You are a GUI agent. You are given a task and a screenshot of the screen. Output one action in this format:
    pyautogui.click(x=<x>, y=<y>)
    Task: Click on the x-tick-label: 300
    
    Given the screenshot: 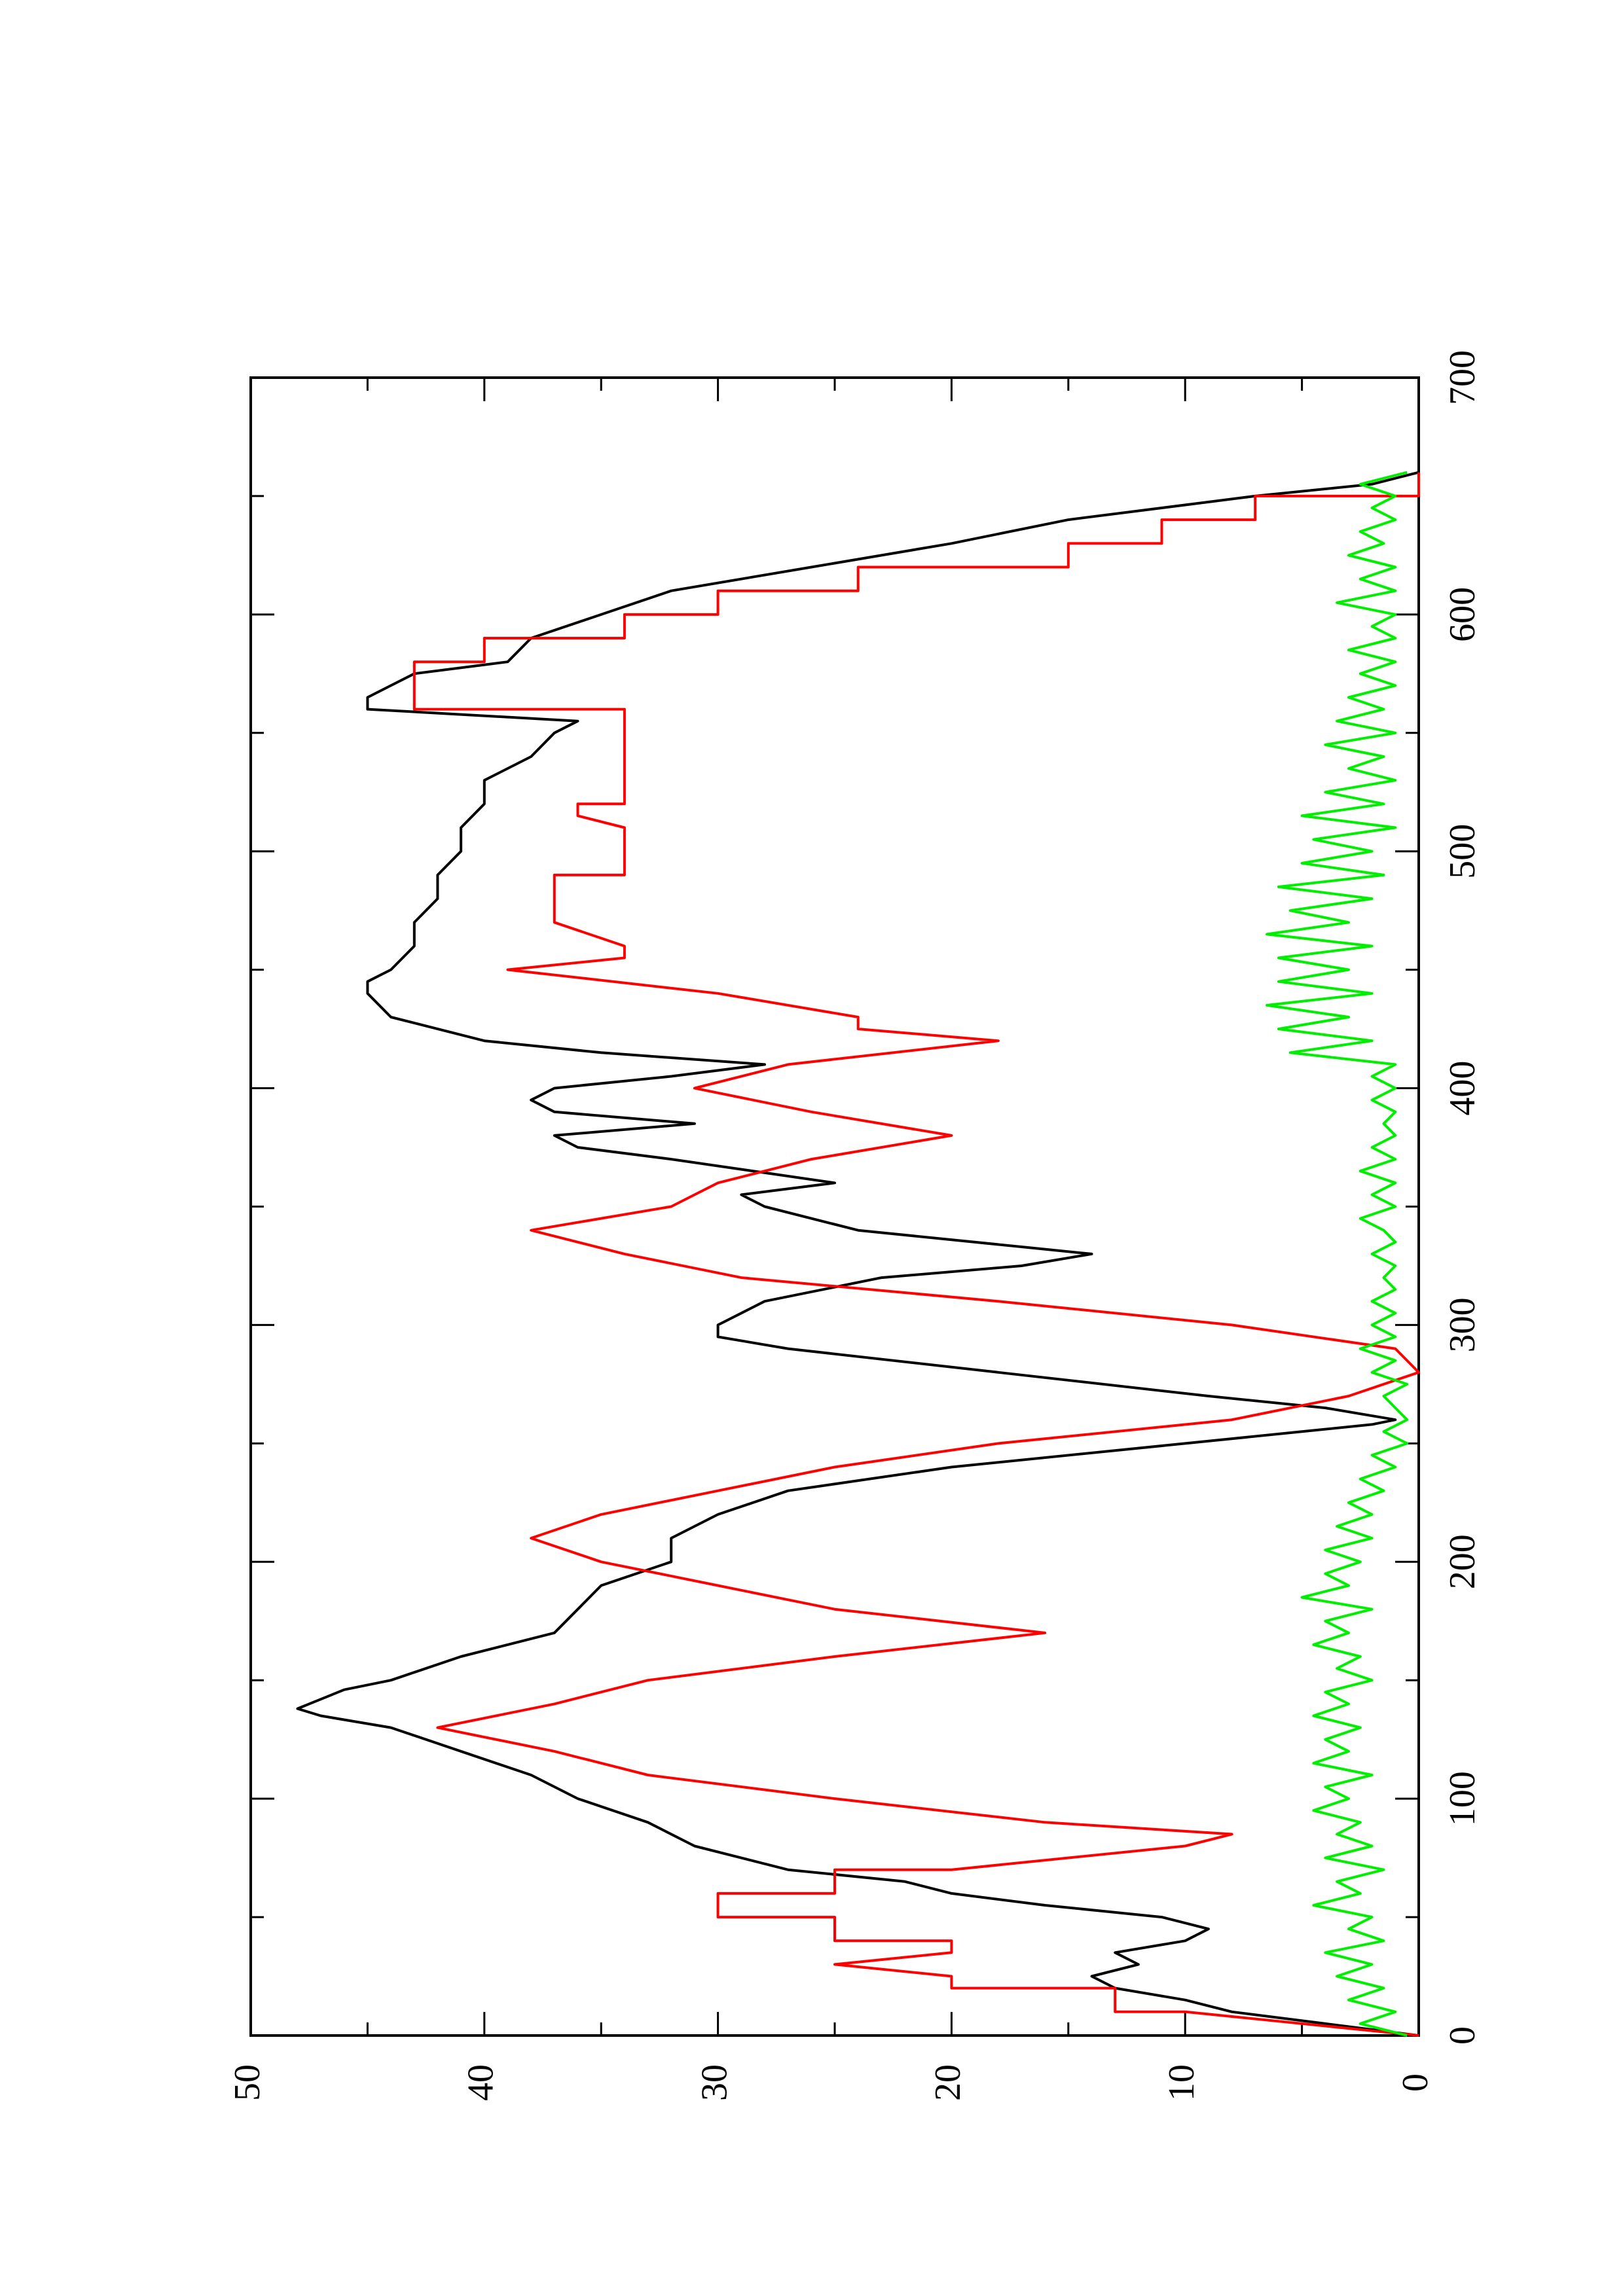 What is the action you would take?
    pyautogui.click(x=1462, y=1324)
    